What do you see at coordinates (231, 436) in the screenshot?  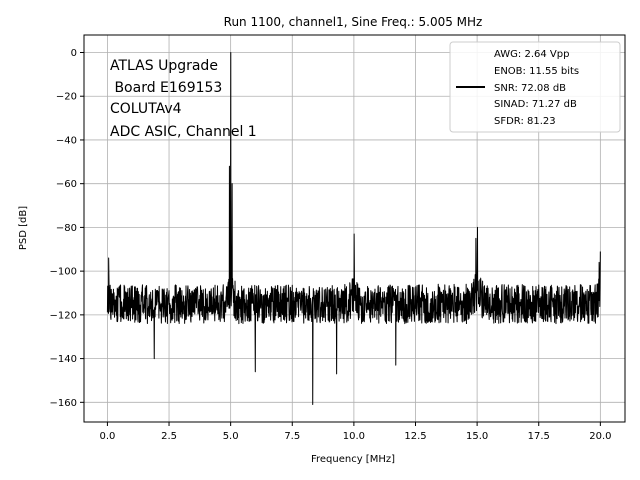 I see `x-tick-label: 5.0` at bounding box center [231, 436].